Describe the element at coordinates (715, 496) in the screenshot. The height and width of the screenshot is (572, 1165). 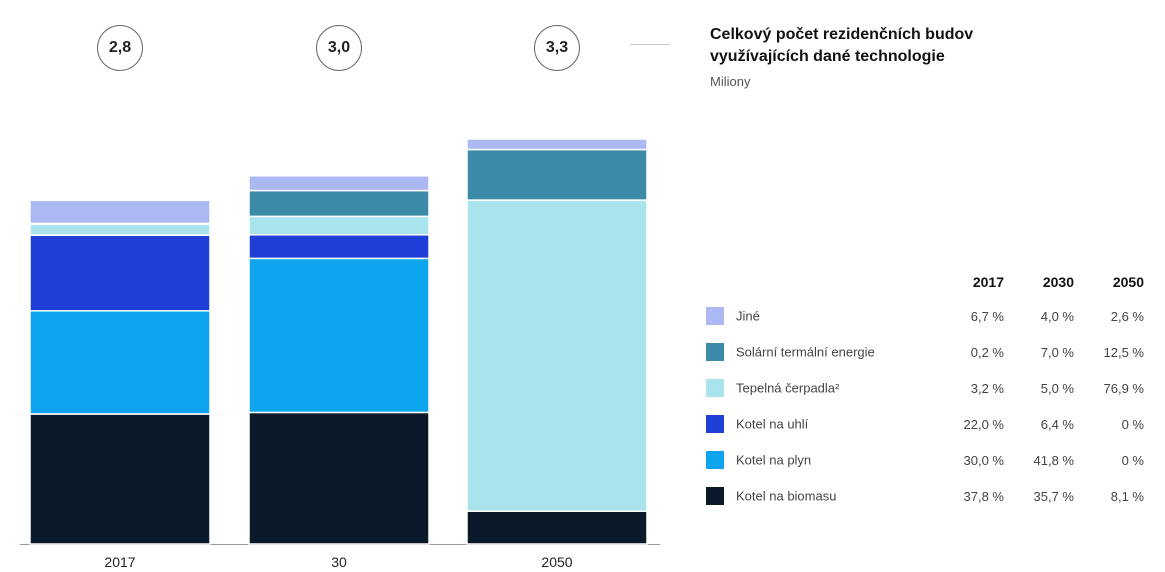
I see `legend-swatch-biomasa` at that location.